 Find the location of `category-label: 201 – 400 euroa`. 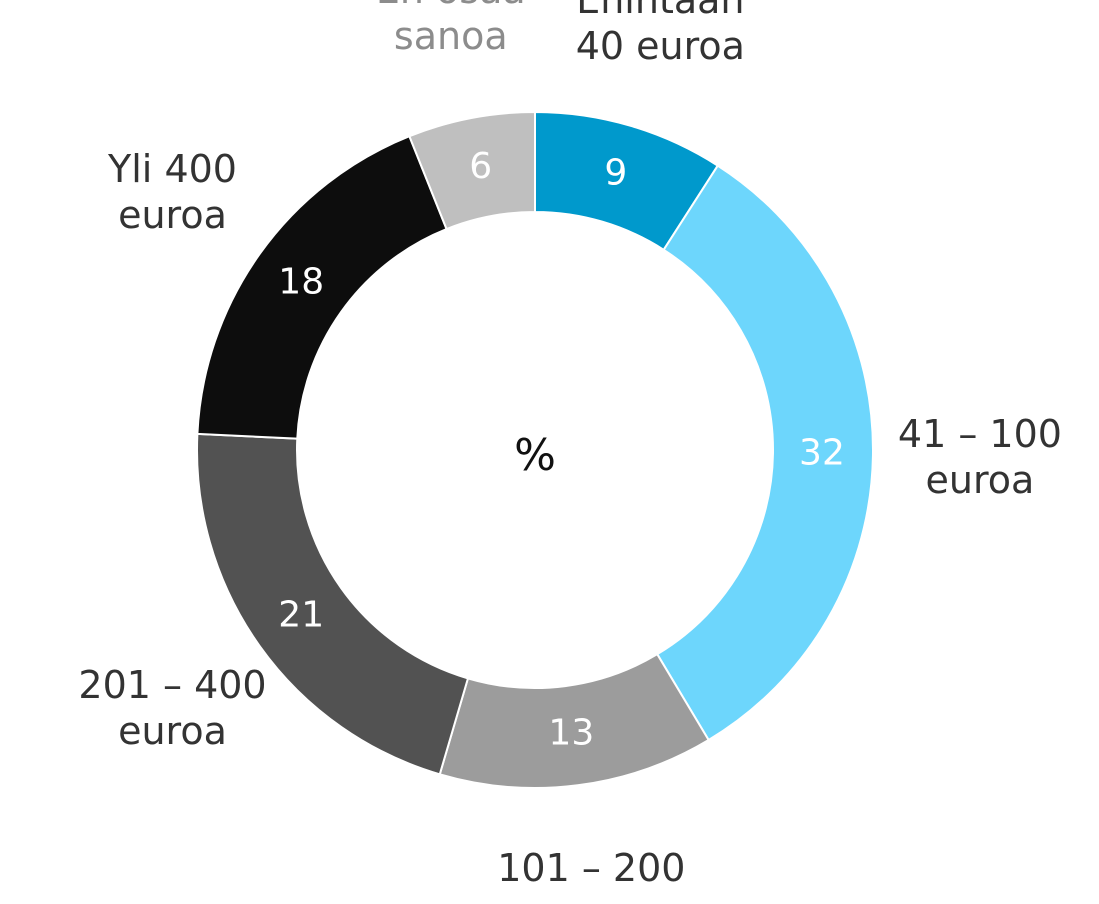

category-label: 201 – 400 euroa is located at coordinates (172, 708).